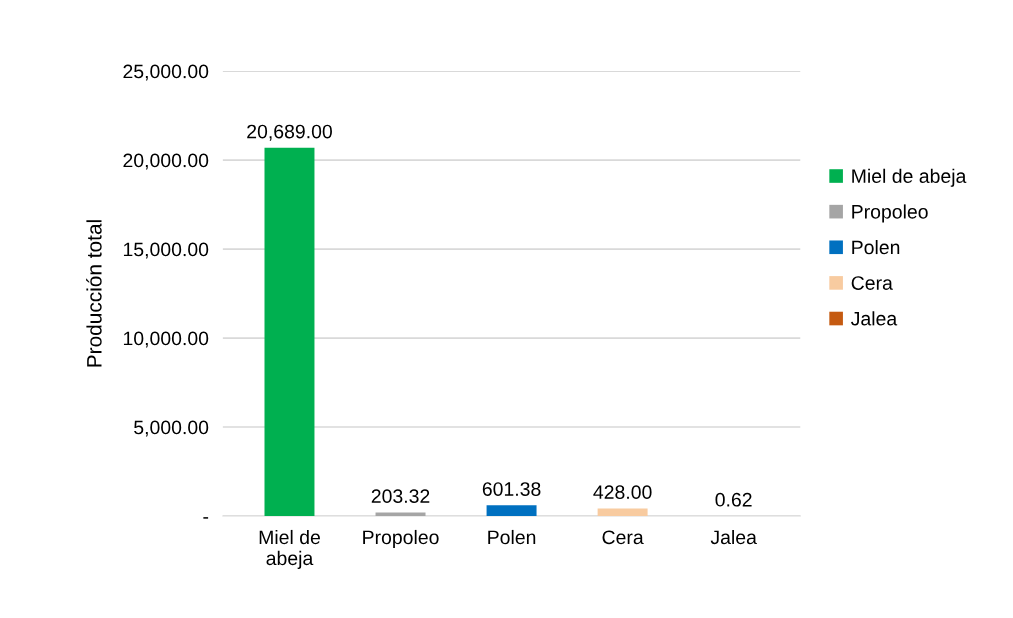 The width and height of the screenshot is (1013, 618). Describe the element at coordinates (400, 496) in the screenshot. I see `data-label: 203.32` at that location.